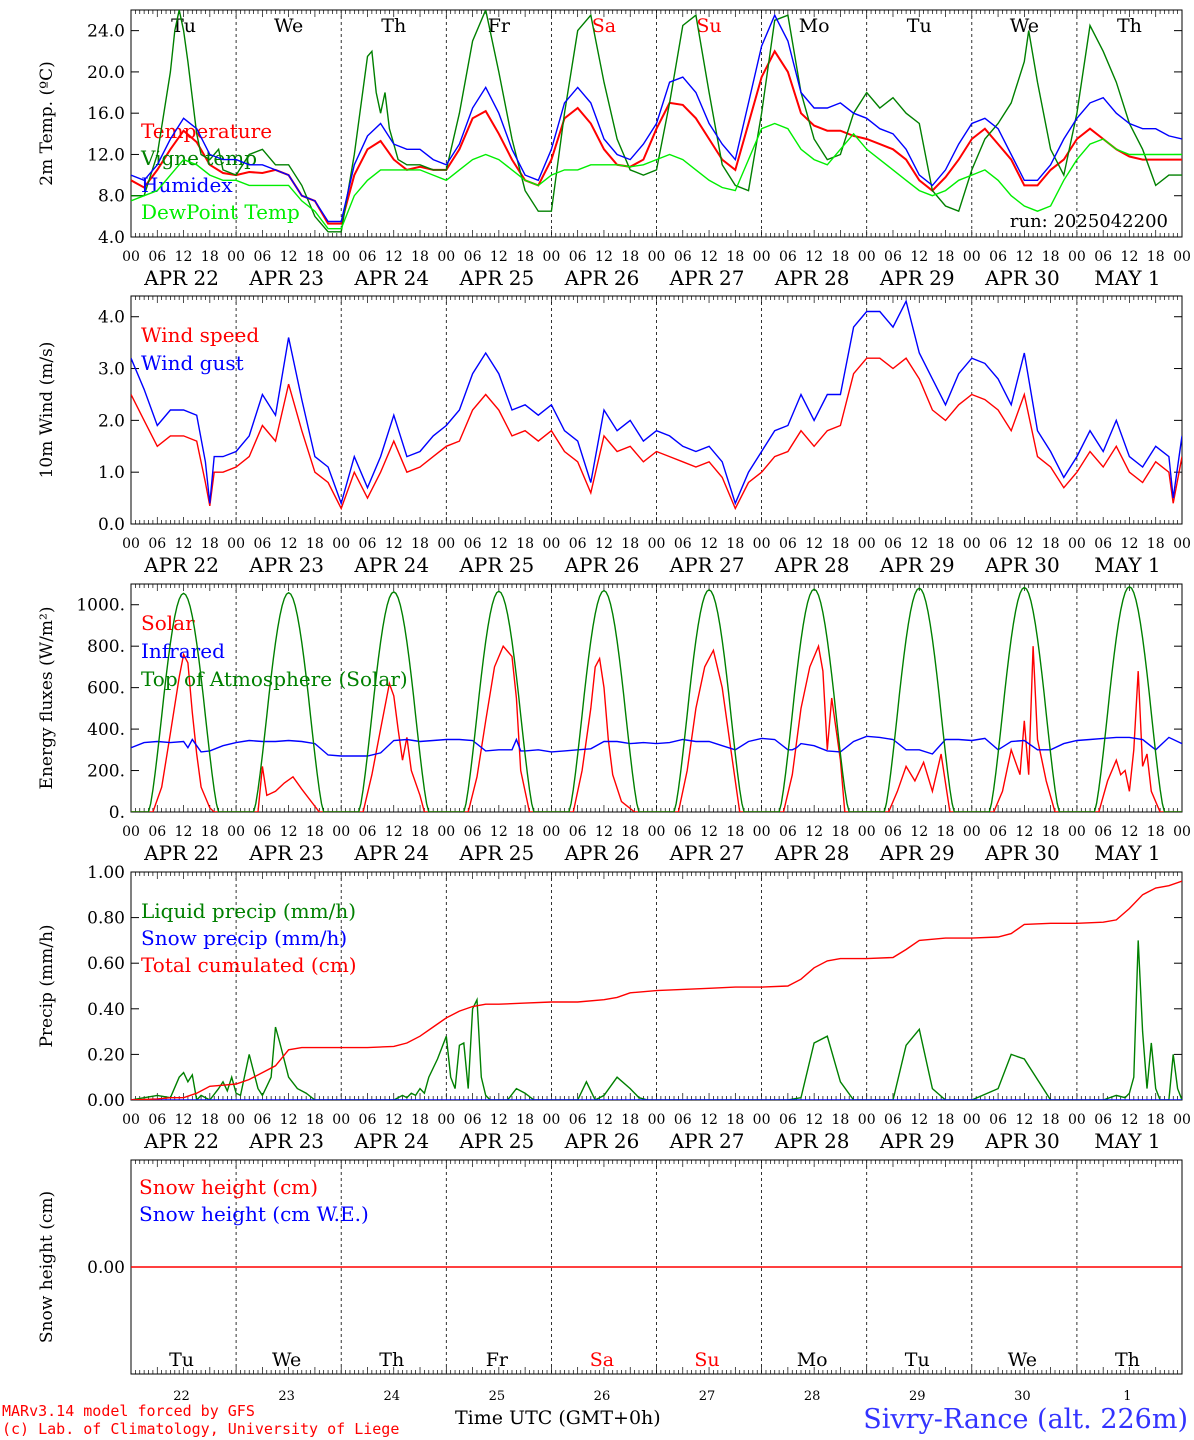 The image size is (1194, 1440). What do you see at coordinates (656, 746) in the screenshot?
I see `energy-series-1-line` at bounding box center [656, 746].